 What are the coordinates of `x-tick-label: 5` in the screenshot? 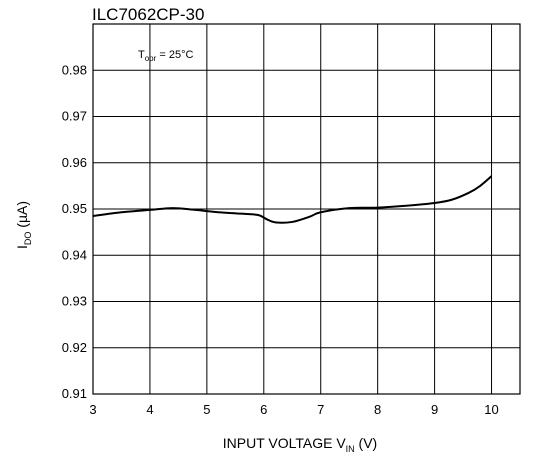 It's located at (206, 409).